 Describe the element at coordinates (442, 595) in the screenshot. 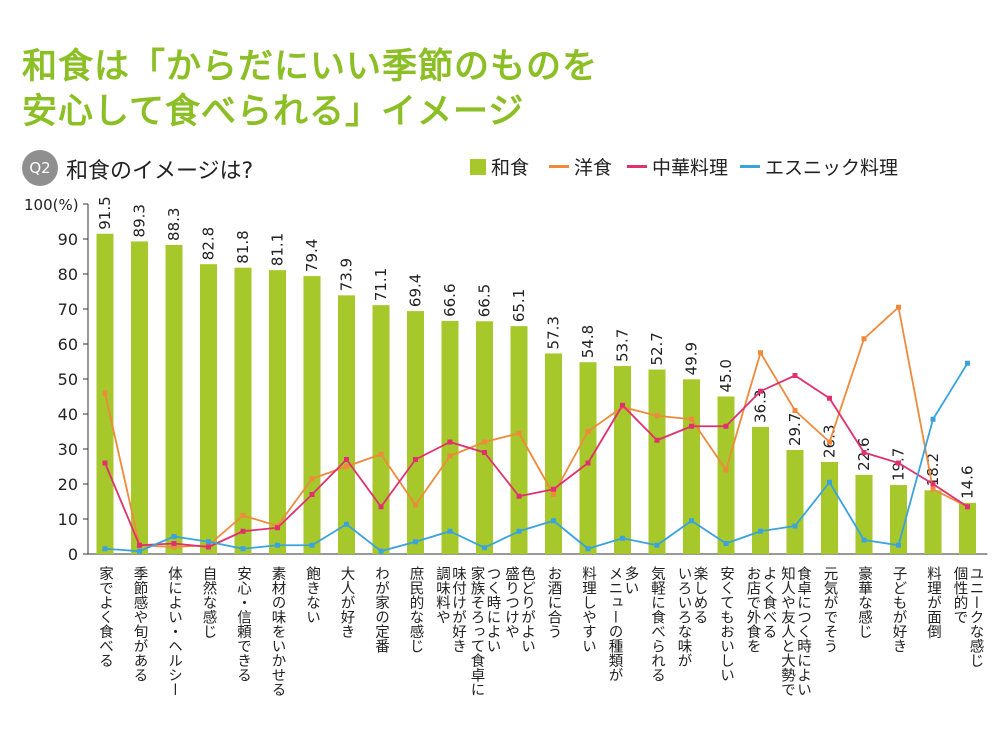

I see `x-category-label: 調味料や` at that location.